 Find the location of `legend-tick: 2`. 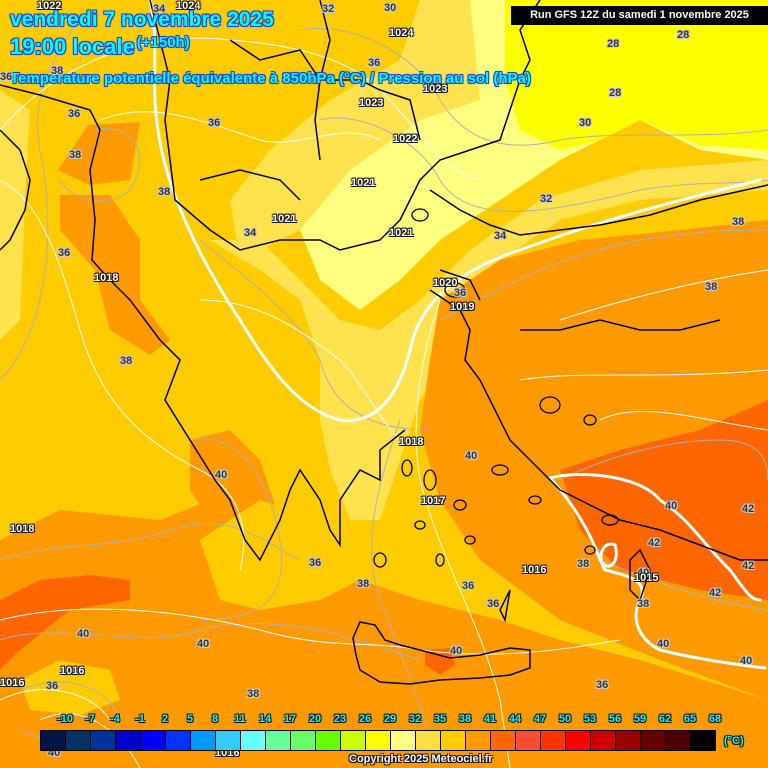

legend-tick: 2 is located at coordinates (165, 719).